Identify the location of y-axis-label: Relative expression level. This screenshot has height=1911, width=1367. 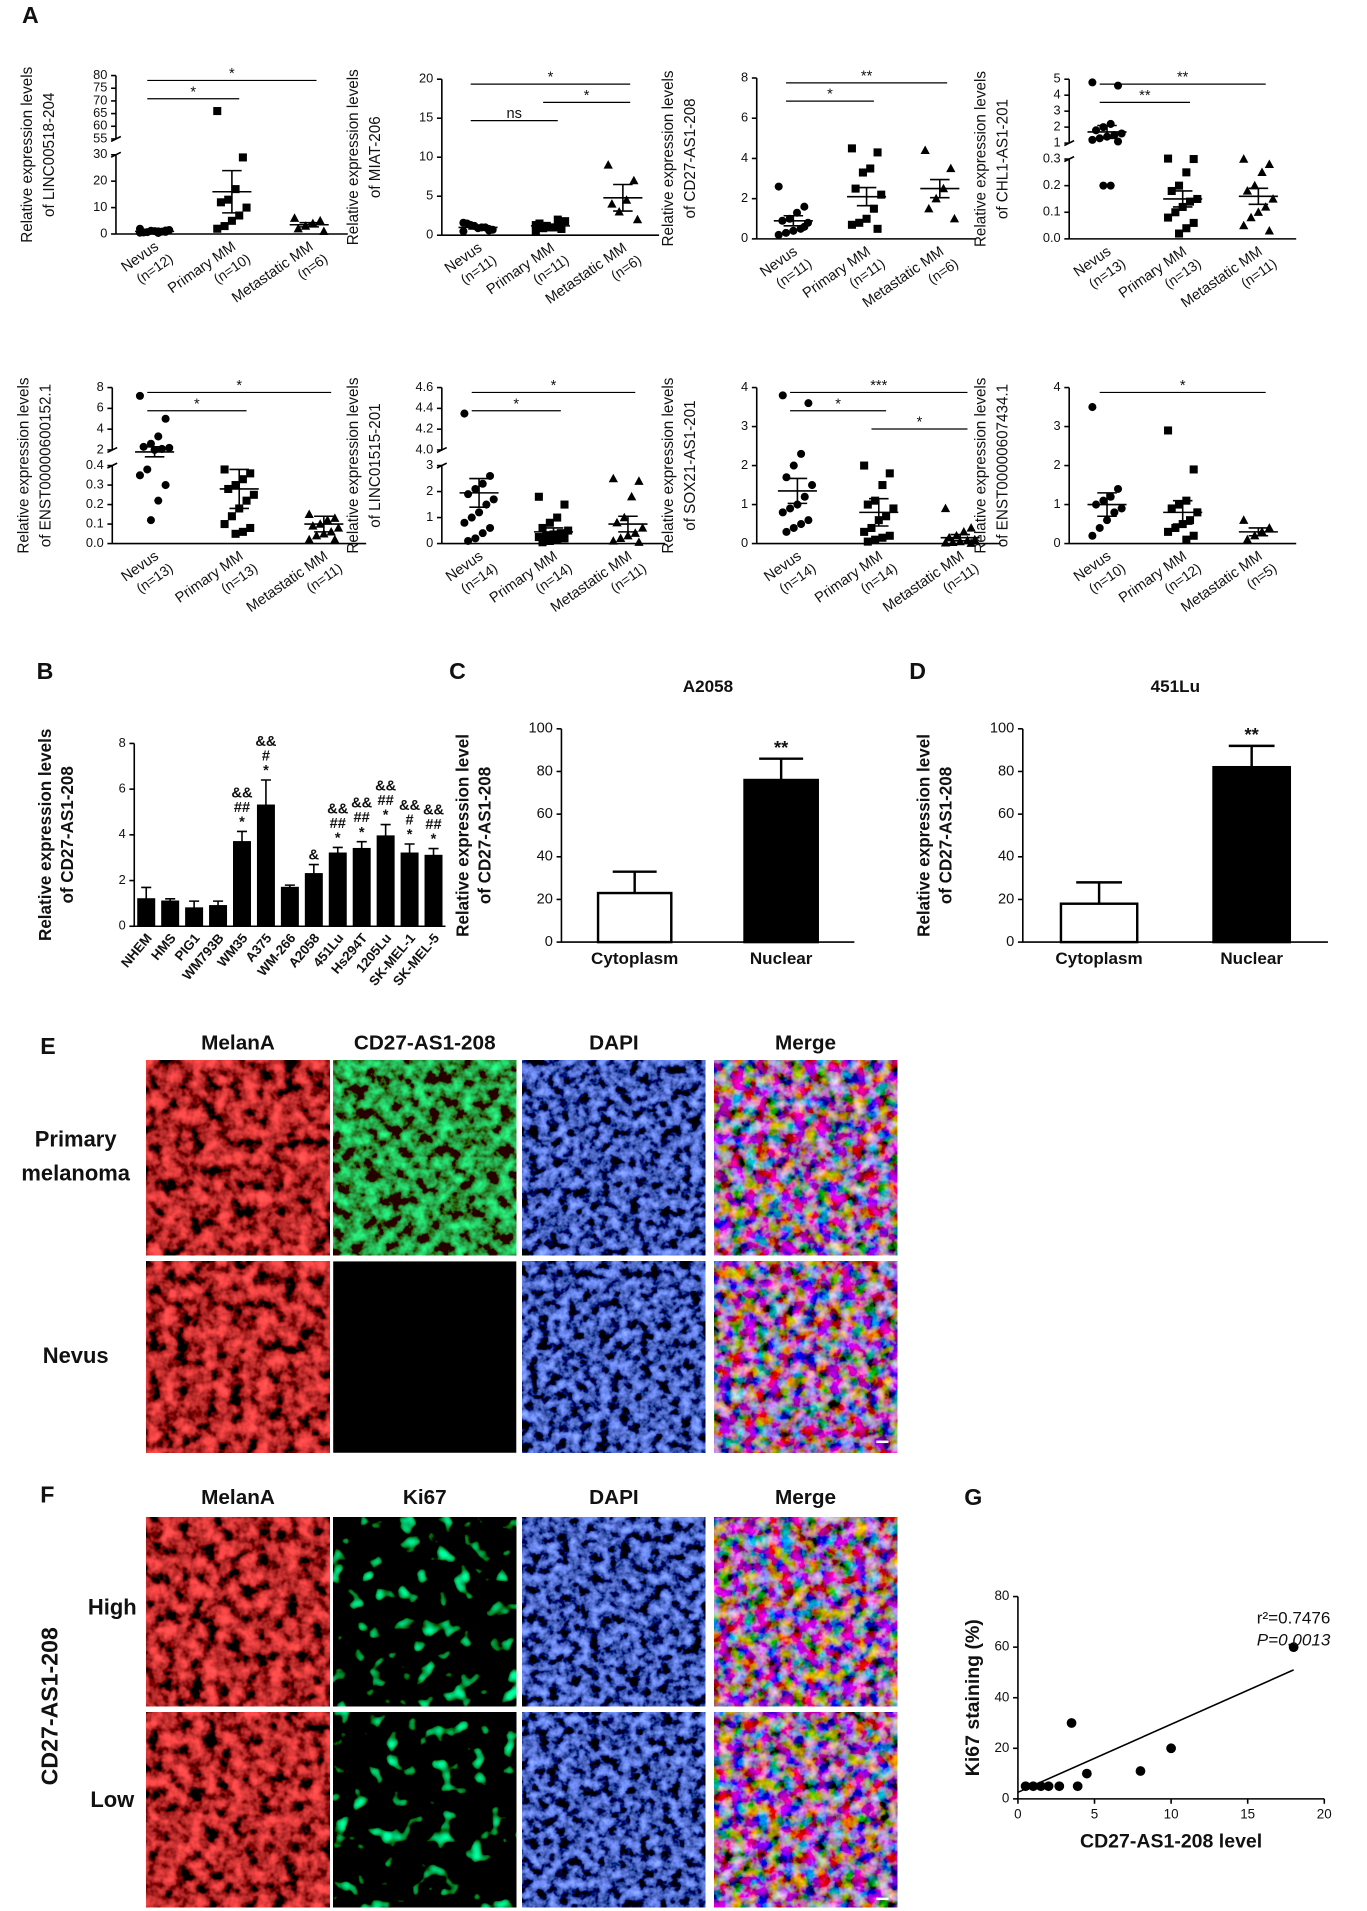
(462, 835).